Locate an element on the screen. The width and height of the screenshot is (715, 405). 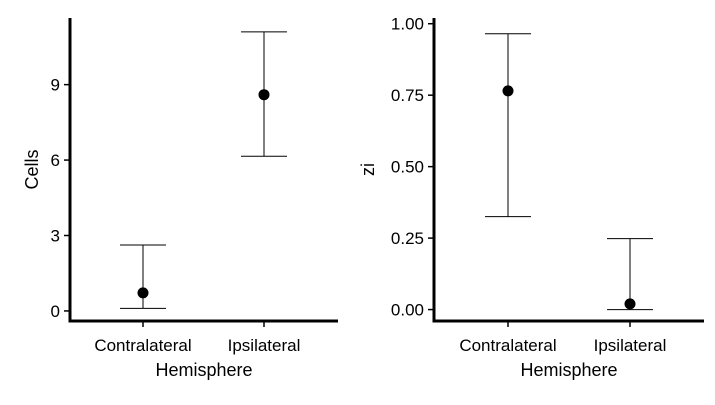
y-tick-label: 3 is located at coordinates (55, 236).